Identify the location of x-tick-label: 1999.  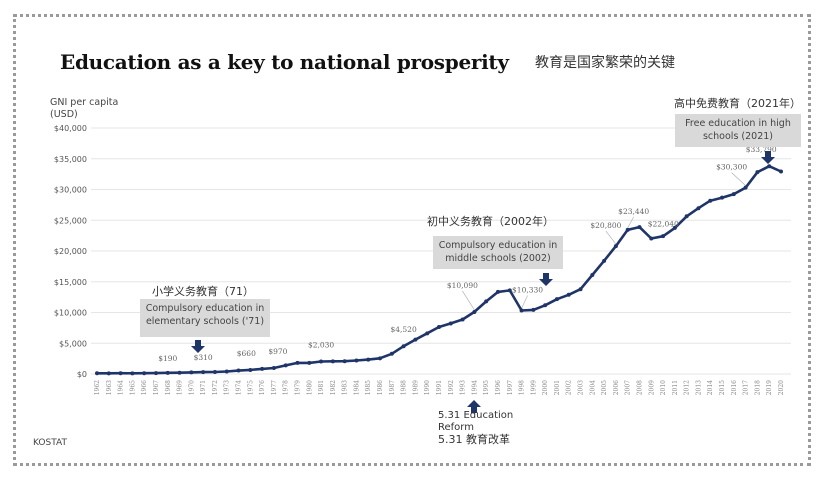
(533, 387).